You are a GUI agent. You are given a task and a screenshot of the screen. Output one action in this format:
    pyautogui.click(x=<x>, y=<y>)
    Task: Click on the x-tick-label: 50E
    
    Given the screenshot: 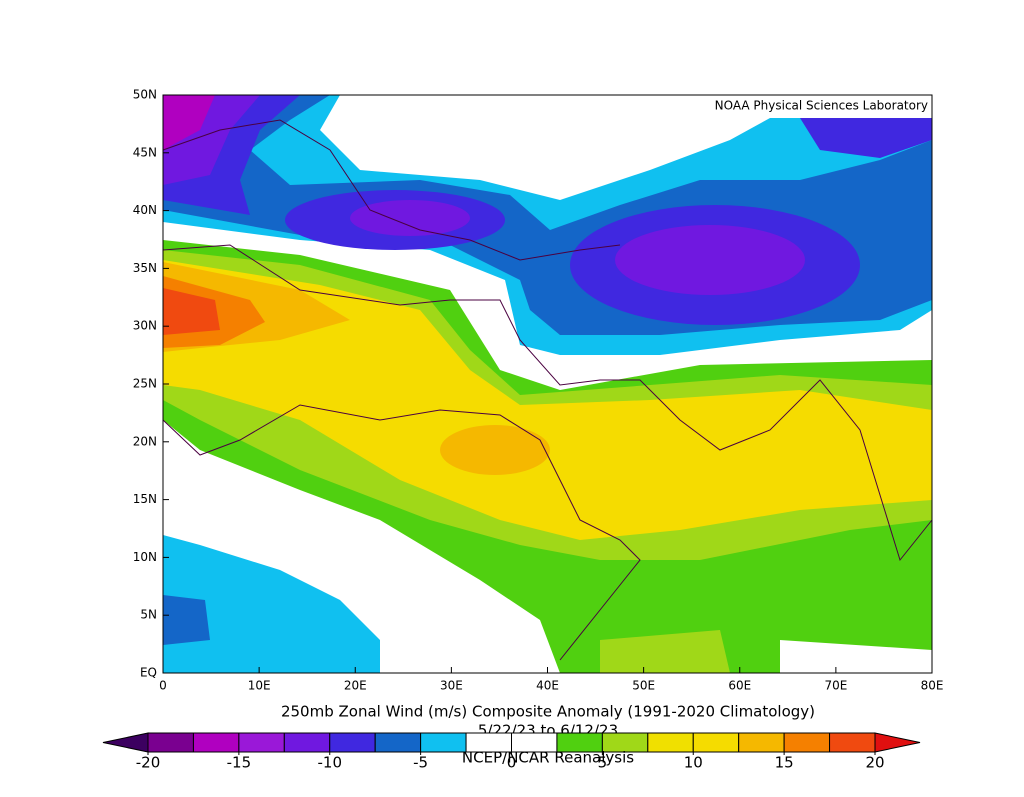 What is the action you would take?
    pyautogui.click(x=643, y=686)
    